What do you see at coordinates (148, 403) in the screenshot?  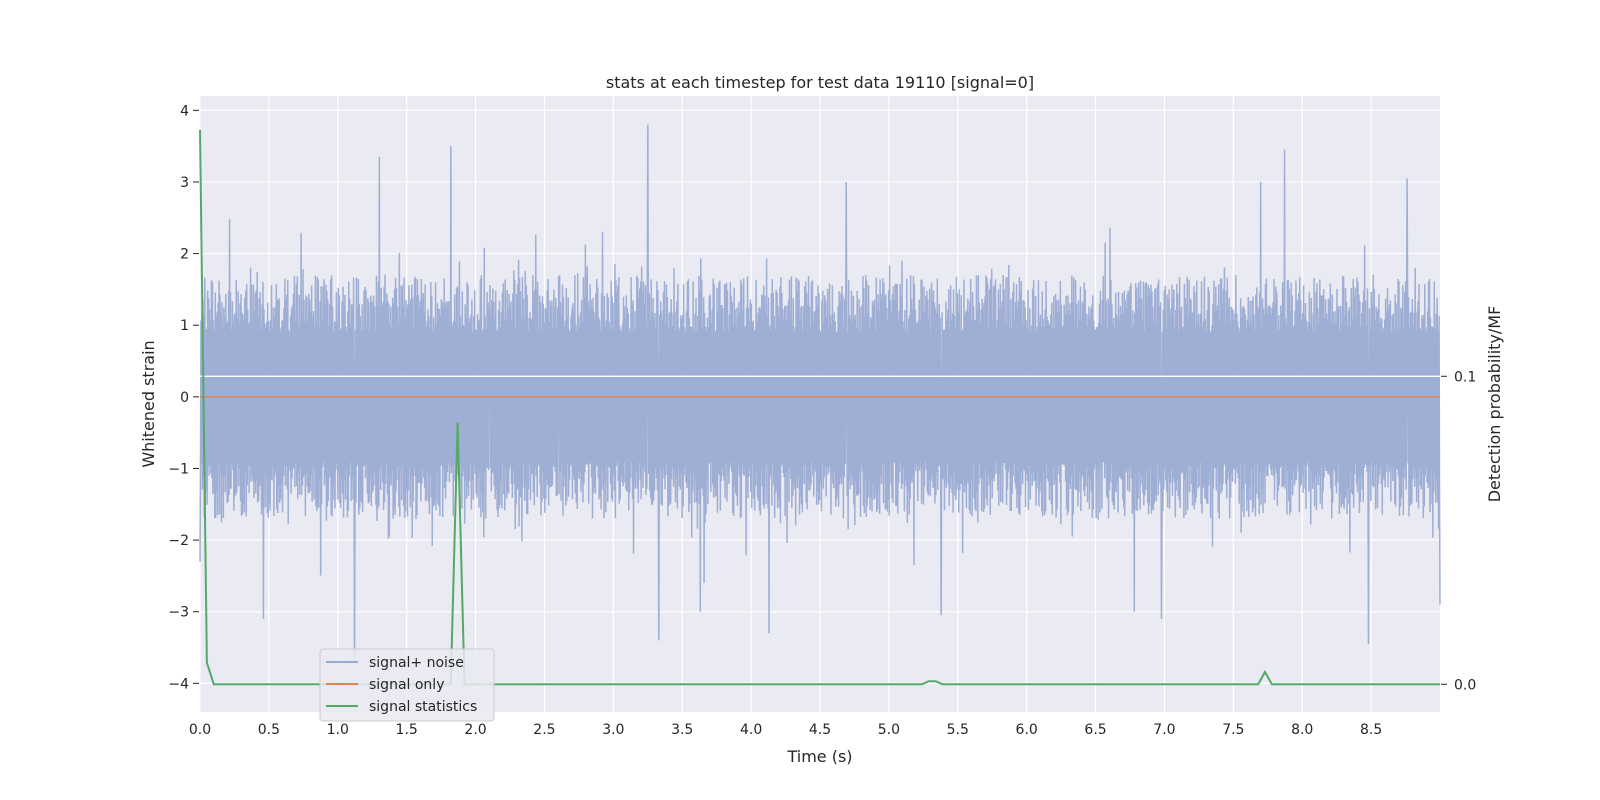 I see `y-axis-label: Whitened strain` at bounding box center [148, 403].